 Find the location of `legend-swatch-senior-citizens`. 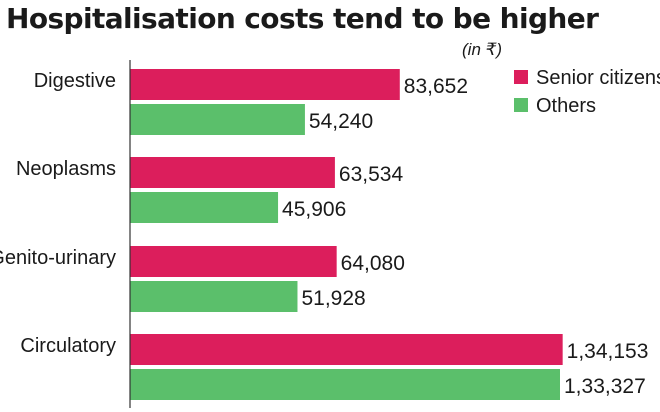

legend-swatch-senior-citizens is located at coordinates (521, 77).